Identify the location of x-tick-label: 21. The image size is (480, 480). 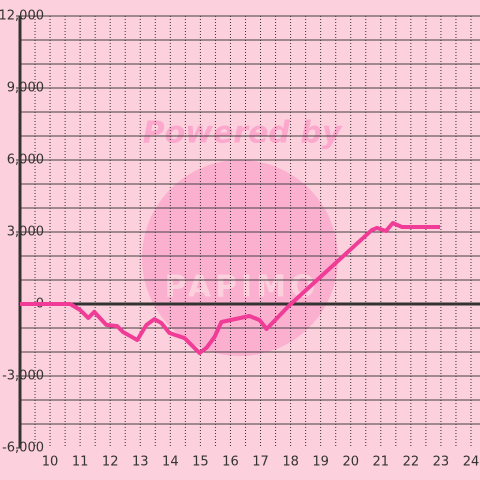
(381, 462).